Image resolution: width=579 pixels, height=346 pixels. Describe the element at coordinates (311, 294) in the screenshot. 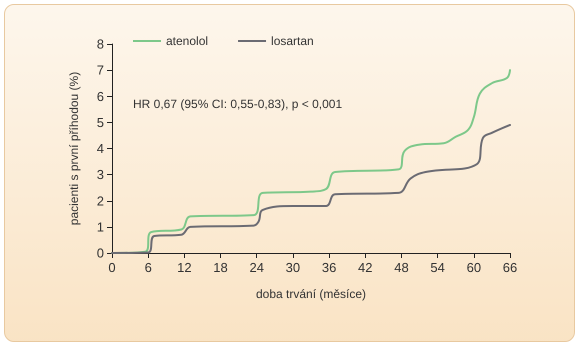

I see `x-axis-title: doba trvání (měsíce)` at that location.